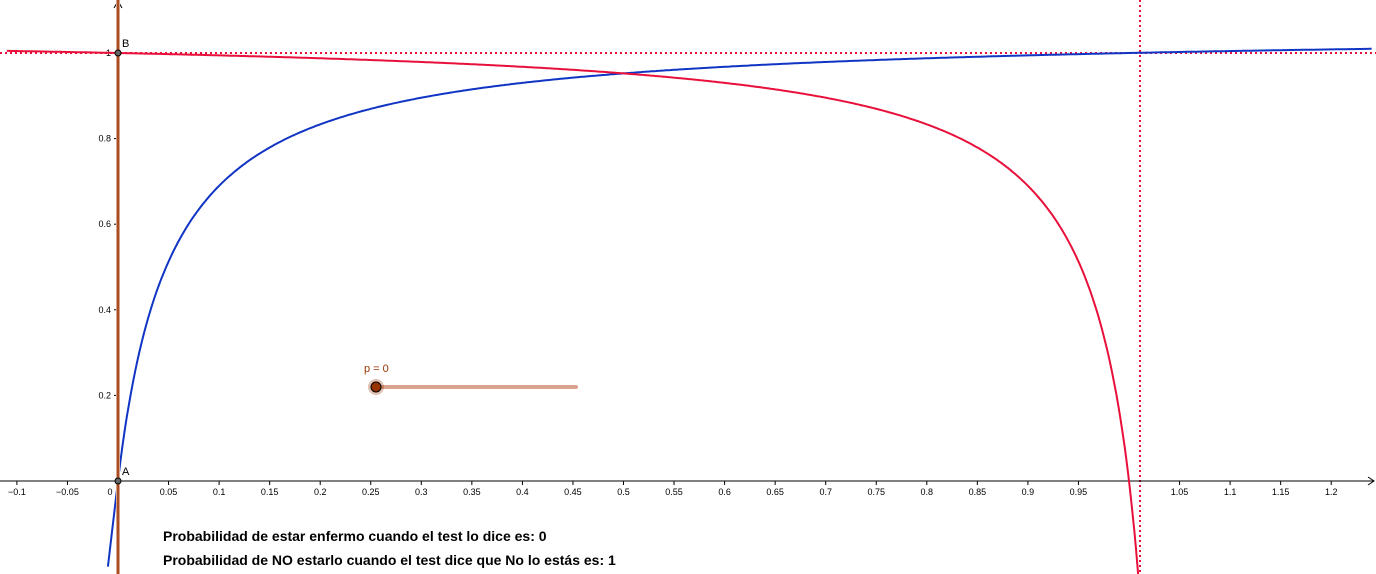 This screenshot has width=1376, height=574. What do you see at coordinates (109, 492) in the screenshot?
I see `x-tick-label: 0` at bounding box center [109, 492].